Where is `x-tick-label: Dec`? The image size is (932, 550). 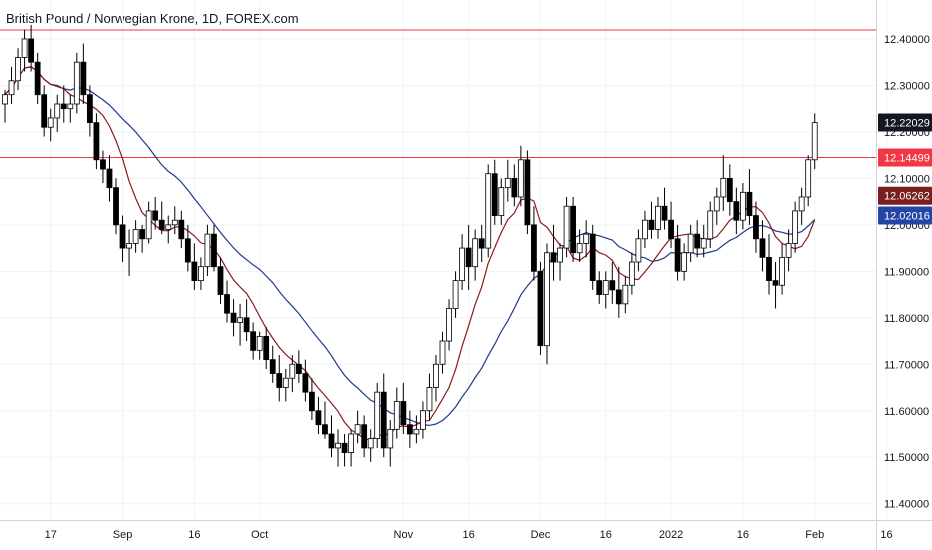 x-tick-label: Dec is located at coordinates (541, 535).